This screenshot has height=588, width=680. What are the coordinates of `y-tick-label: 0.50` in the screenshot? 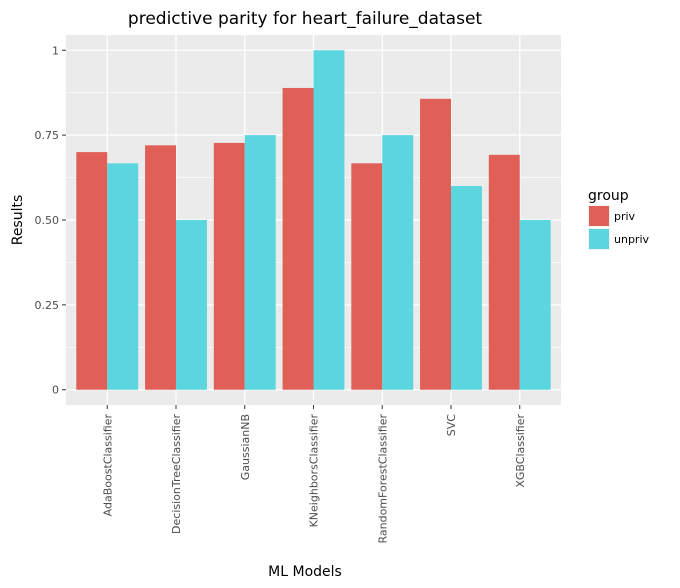 It's located at (47, 220).